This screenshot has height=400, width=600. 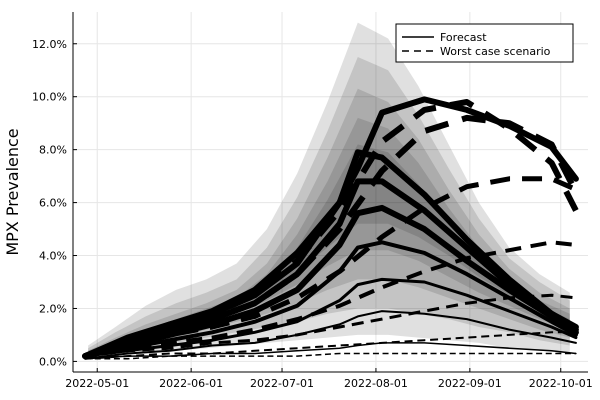 What do you see at coordinates (463, 37) in the screenshot?
I see `legend-label-forecast: Forecast` at bounding box center [463, 37].